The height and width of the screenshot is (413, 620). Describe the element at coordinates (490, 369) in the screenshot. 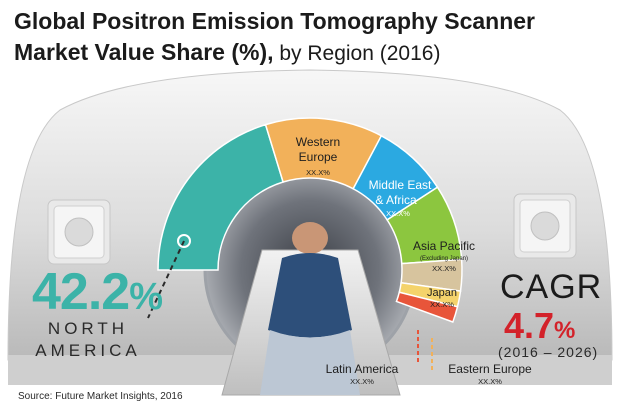

I see `eastern-europe-label: Eastern Europe` at that location.